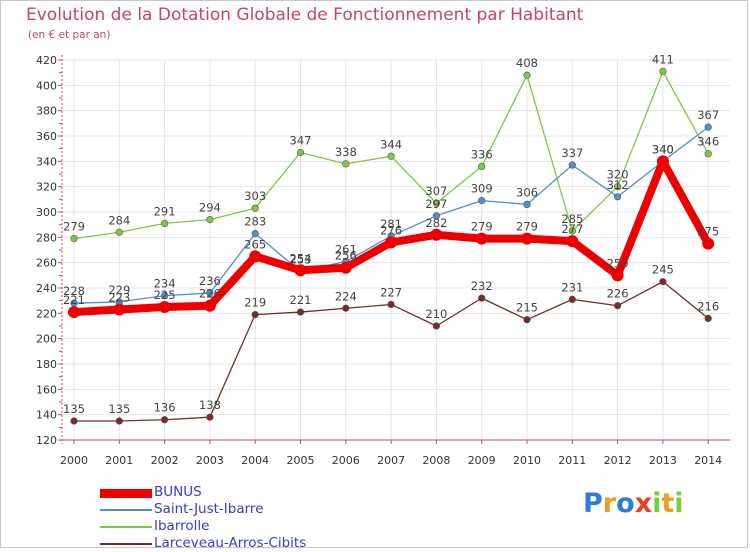 Image resolution: width=750 pixels, height=552 pixels. What do you see at coordinates (165, 284) in the screenshot?
I see `data-label: 234` at bounding box center [165, 284].